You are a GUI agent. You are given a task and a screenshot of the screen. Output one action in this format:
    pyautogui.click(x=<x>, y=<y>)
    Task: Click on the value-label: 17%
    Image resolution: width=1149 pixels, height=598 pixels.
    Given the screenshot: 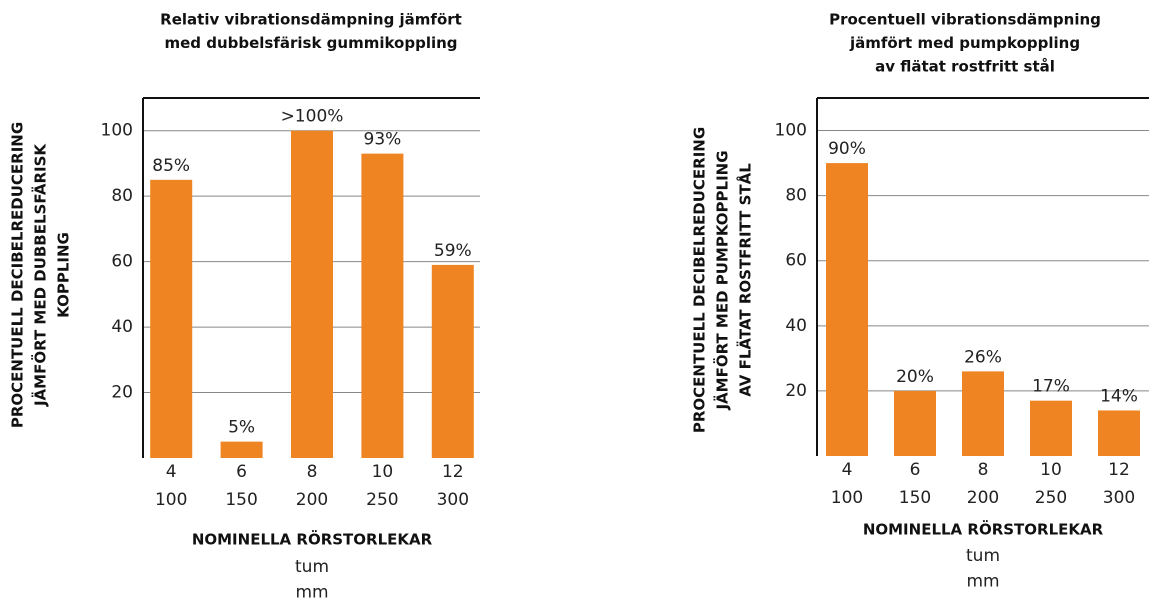 What is the action you would take?
    pyautogui.click(x=1051, y=387)
    